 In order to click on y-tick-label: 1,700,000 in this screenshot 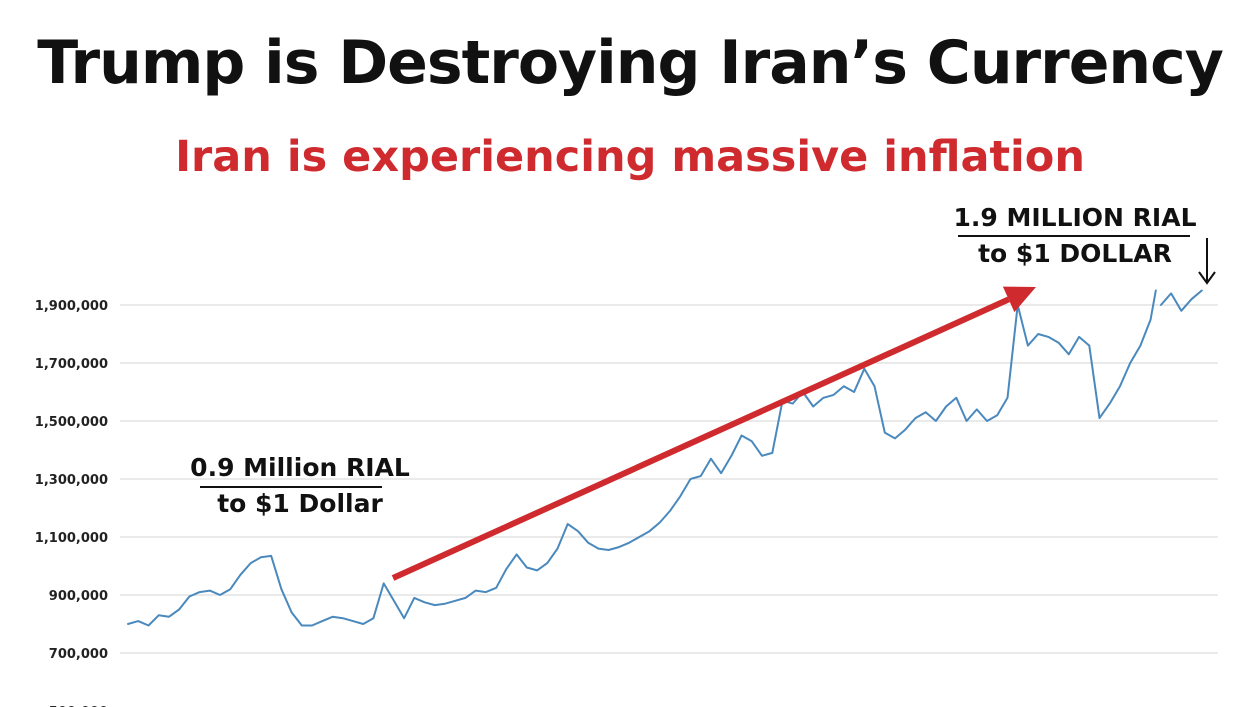, I will do `click(71, 364)`.